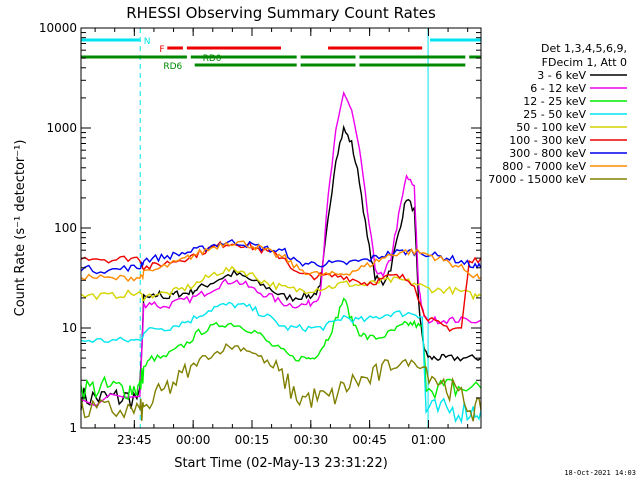 The width and height of the screenshot is (640, 480). What do you see at coordinates (558, 88) in the screenshot?
I see `legend-entry-label: 6 - 12 keV` at bounding box center [558, 88].